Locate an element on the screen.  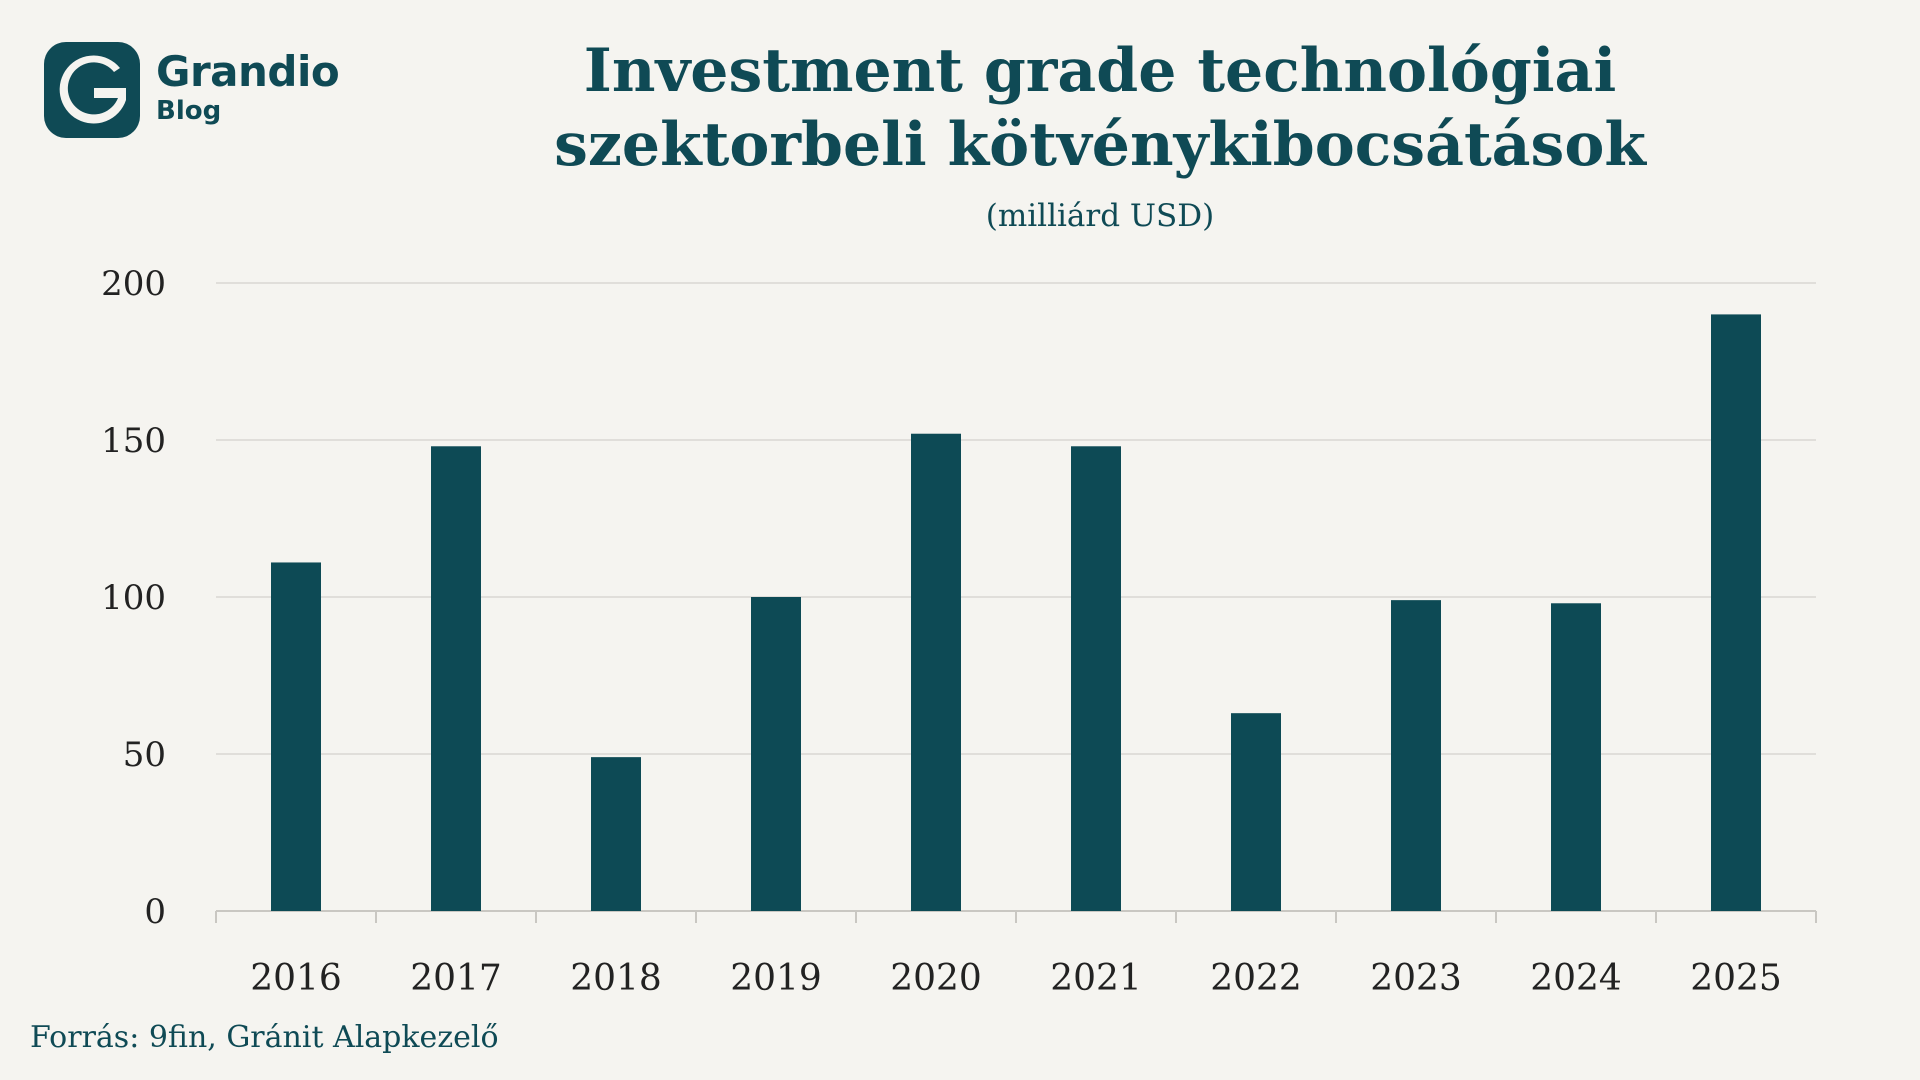
bar-2021 is located at coordinates (1096, 678).